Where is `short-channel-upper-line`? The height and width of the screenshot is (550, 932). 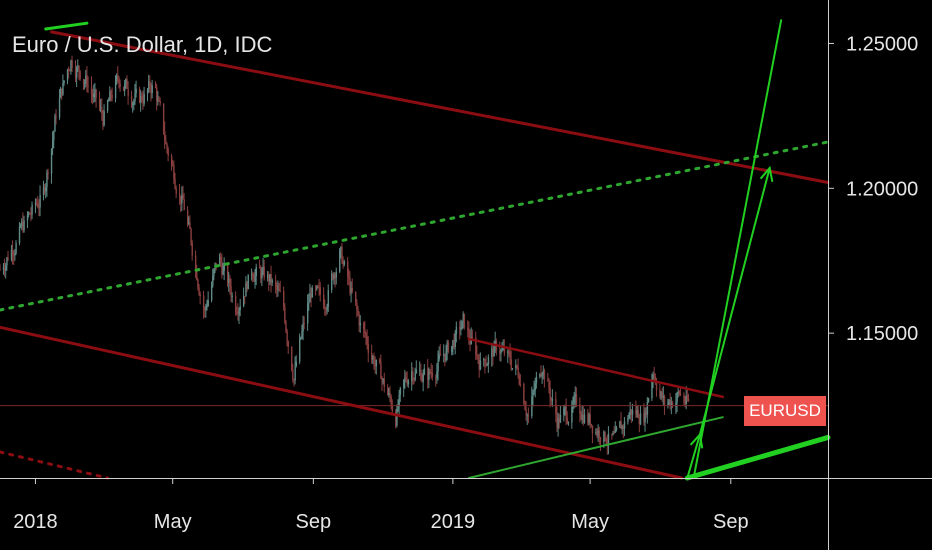 short-channel-upper-line is located at coordinates (596, 368).